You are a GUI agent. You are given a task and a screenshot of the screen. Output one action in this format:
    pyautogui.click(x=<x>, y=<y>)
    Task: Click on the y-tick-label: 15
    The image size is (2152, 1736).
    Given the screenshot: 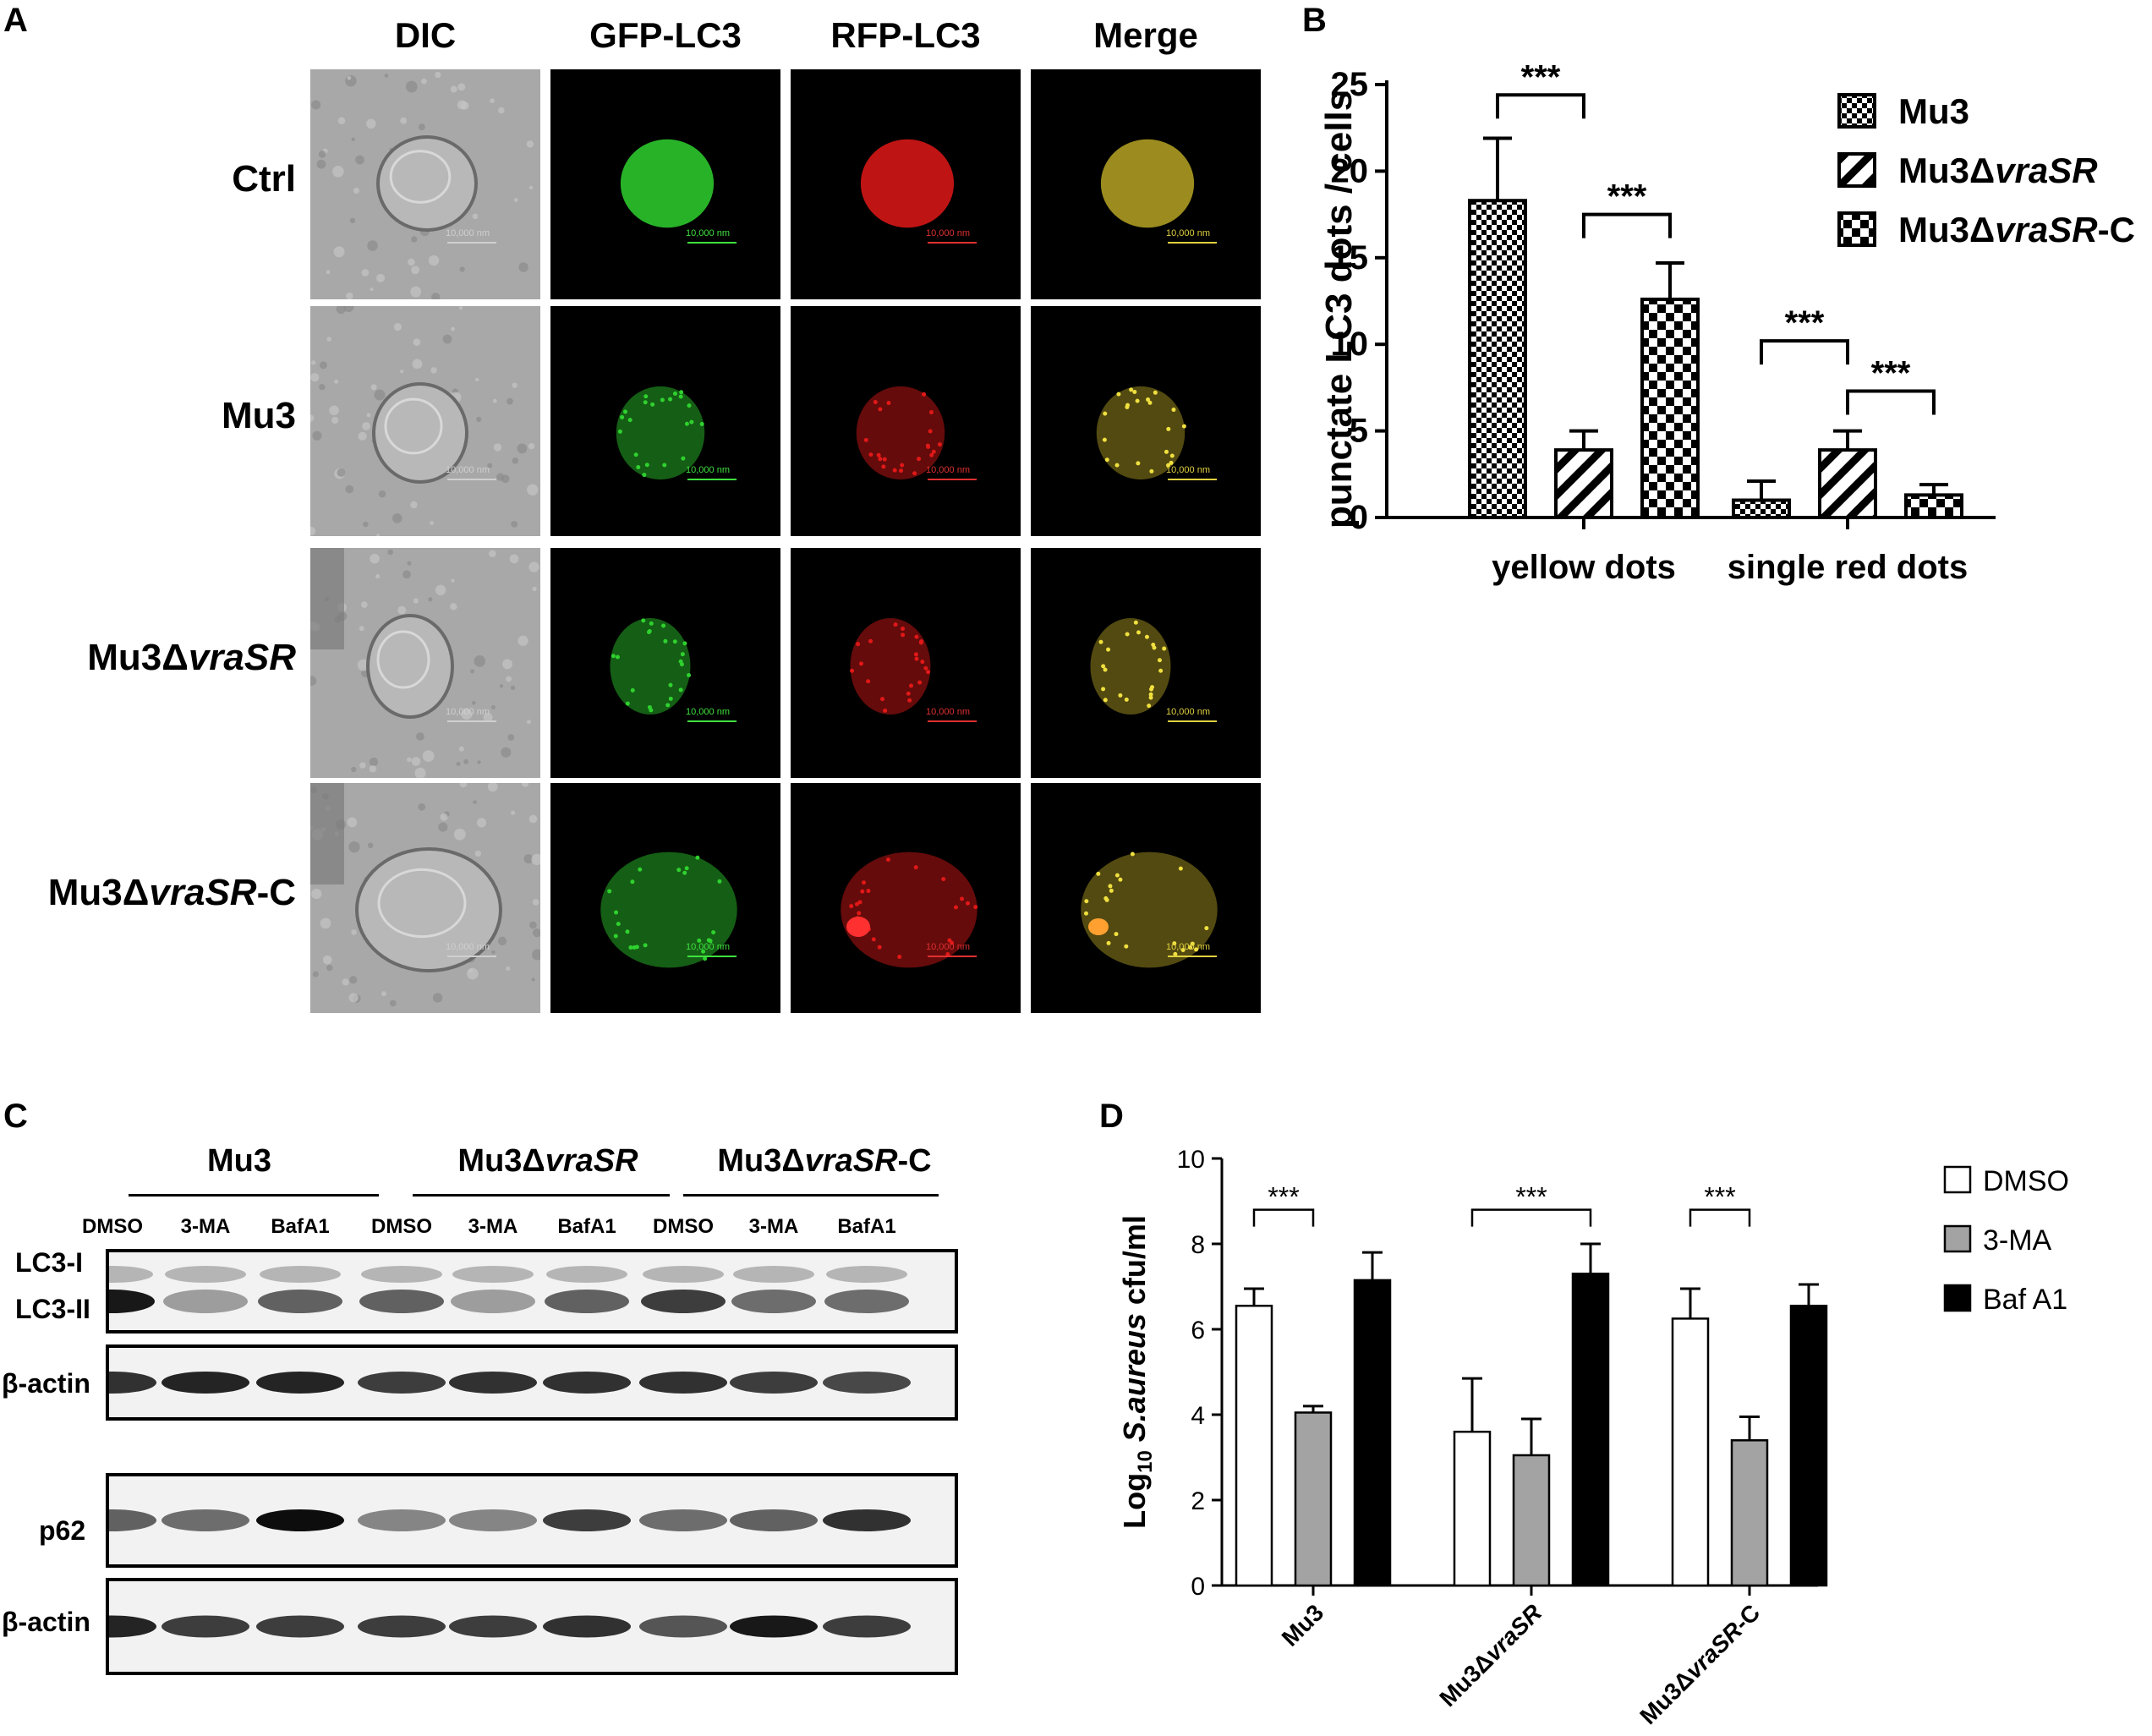 What is the action you would take?
    pyautogui.click(x=1350, y=258)
    